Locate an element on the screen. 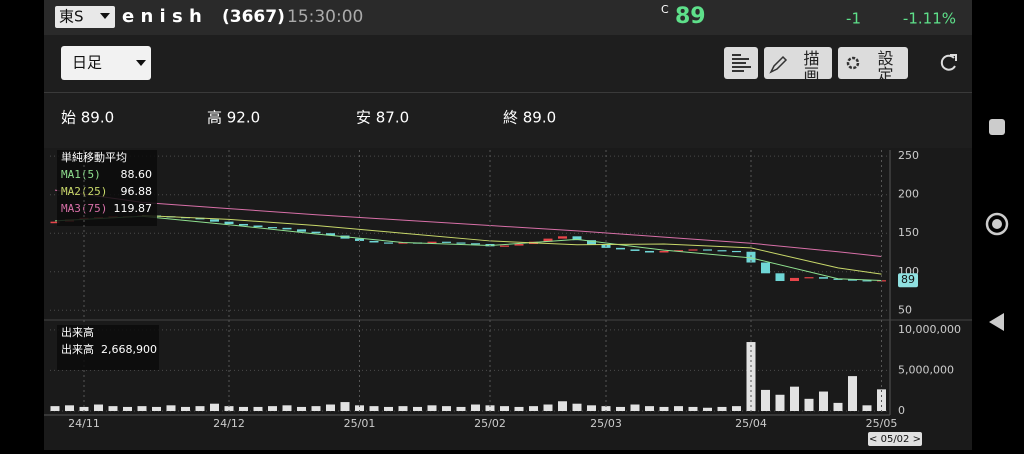 This screenshot has width=1024, height=454. y-tick-label: 200 is located at coordinates (908, 194).